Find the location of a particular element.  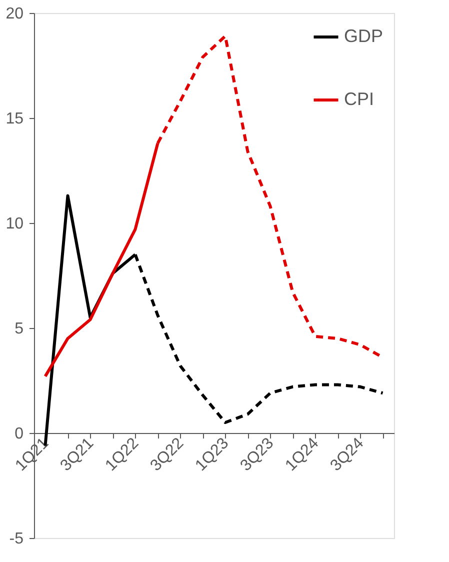

y-tick-label: 15 is located at coordinates (15, 119).